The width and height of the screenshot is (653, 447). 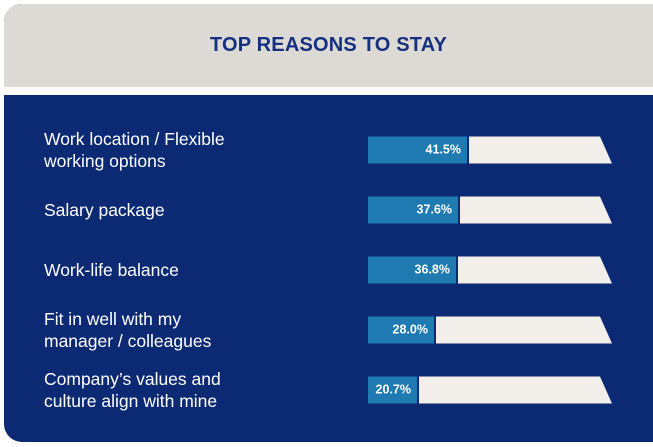 I want to click on bar-track: 37.6%, so click(x=490, y=210).